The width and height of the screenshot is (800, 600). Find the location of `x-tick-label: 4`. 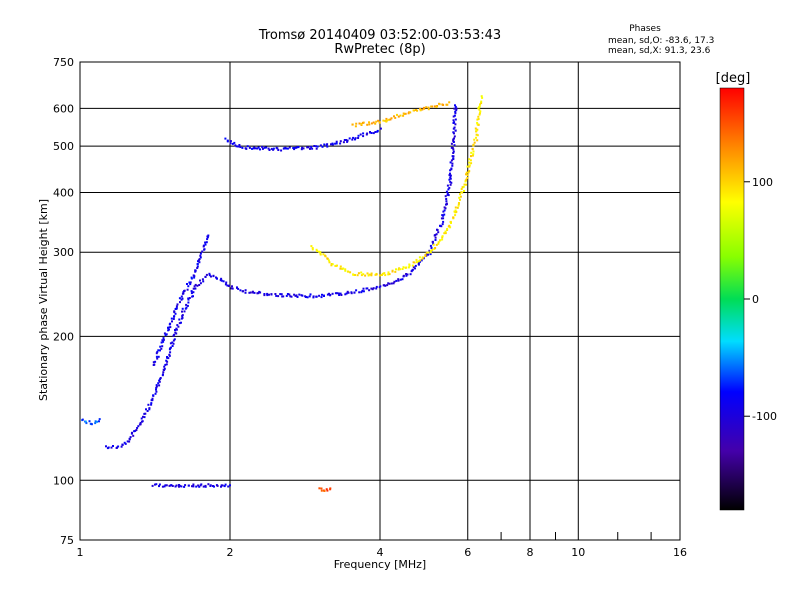

x-tick-label: 4 is located at coordinates (380, 552).